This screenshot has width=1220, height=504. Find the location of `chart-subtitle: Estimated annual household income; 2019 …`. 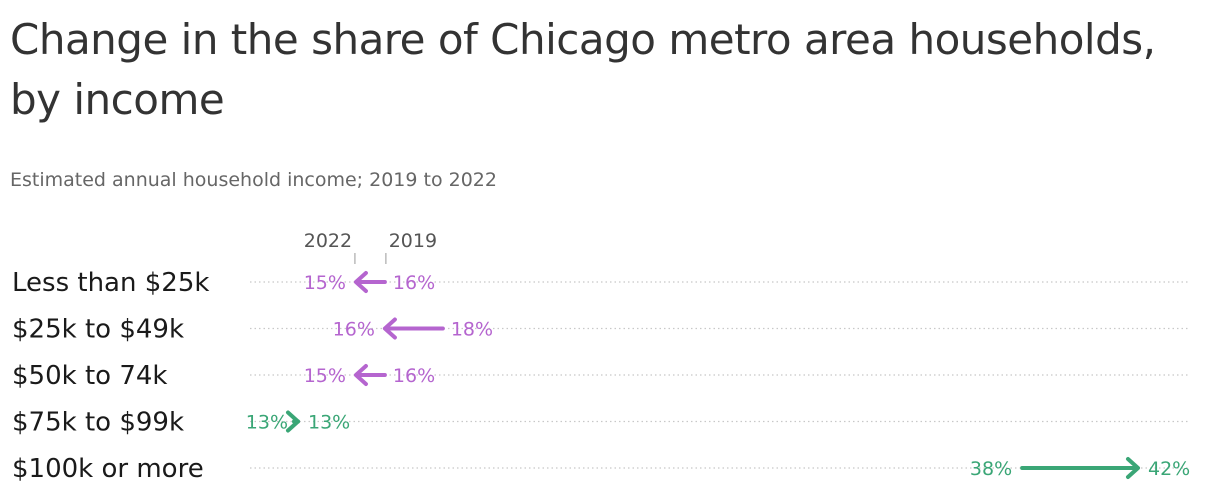

chart-subtitle: Estimated annual household income; 2019 … is located at coordinates (253, 180).